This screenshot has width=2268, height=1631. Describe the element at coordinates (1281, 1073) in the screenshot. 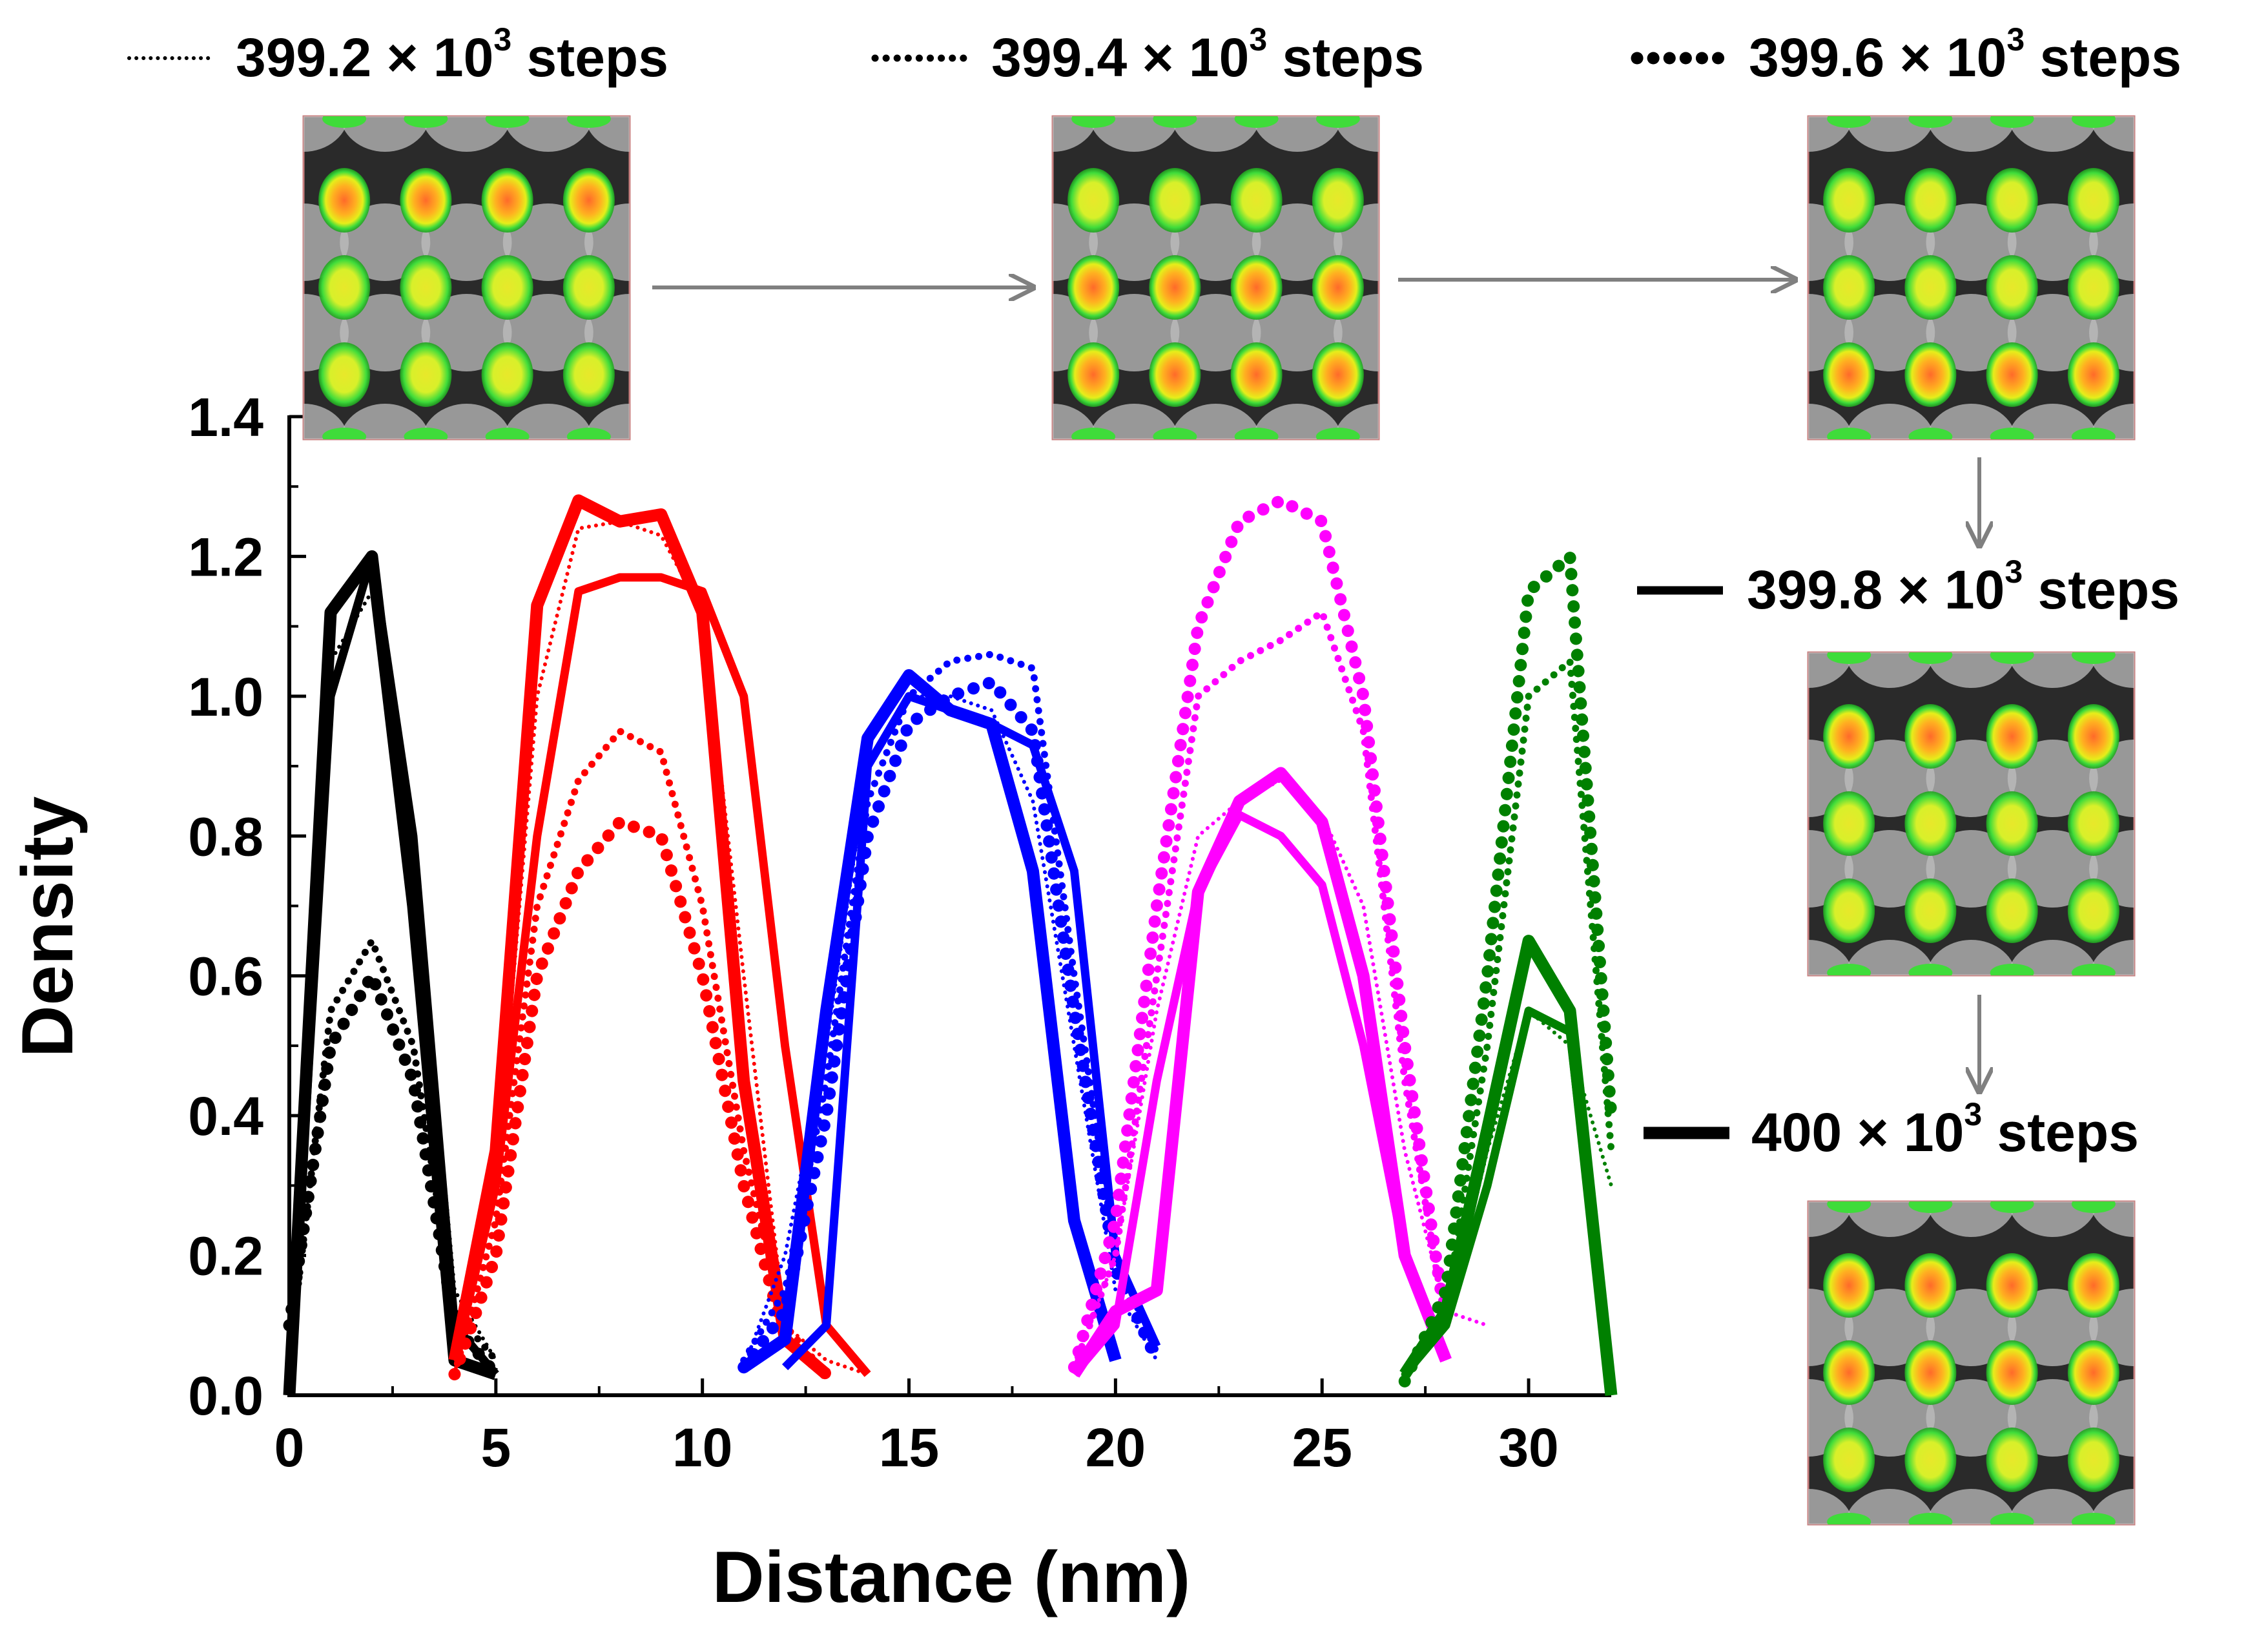

I see `series-line-g3-dotted-thin` at that location.